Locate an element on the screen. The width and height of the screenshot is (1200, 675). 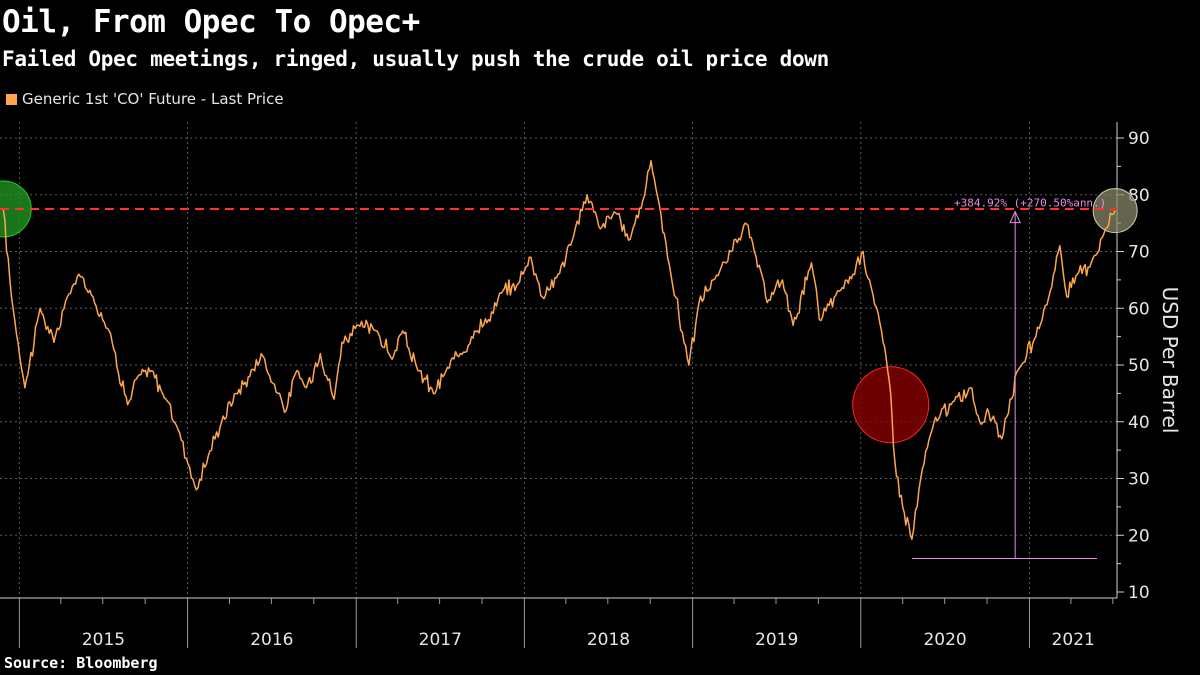
x-tick-label: 2020 is located at coordinates (944, 640).